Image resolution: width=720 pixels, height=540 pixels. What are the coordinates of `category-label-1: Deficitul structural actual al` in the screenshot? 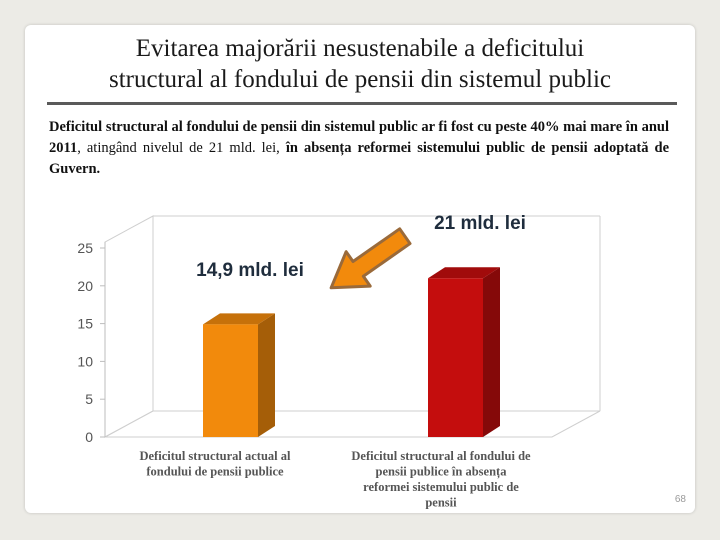 It's located at (215, 456).